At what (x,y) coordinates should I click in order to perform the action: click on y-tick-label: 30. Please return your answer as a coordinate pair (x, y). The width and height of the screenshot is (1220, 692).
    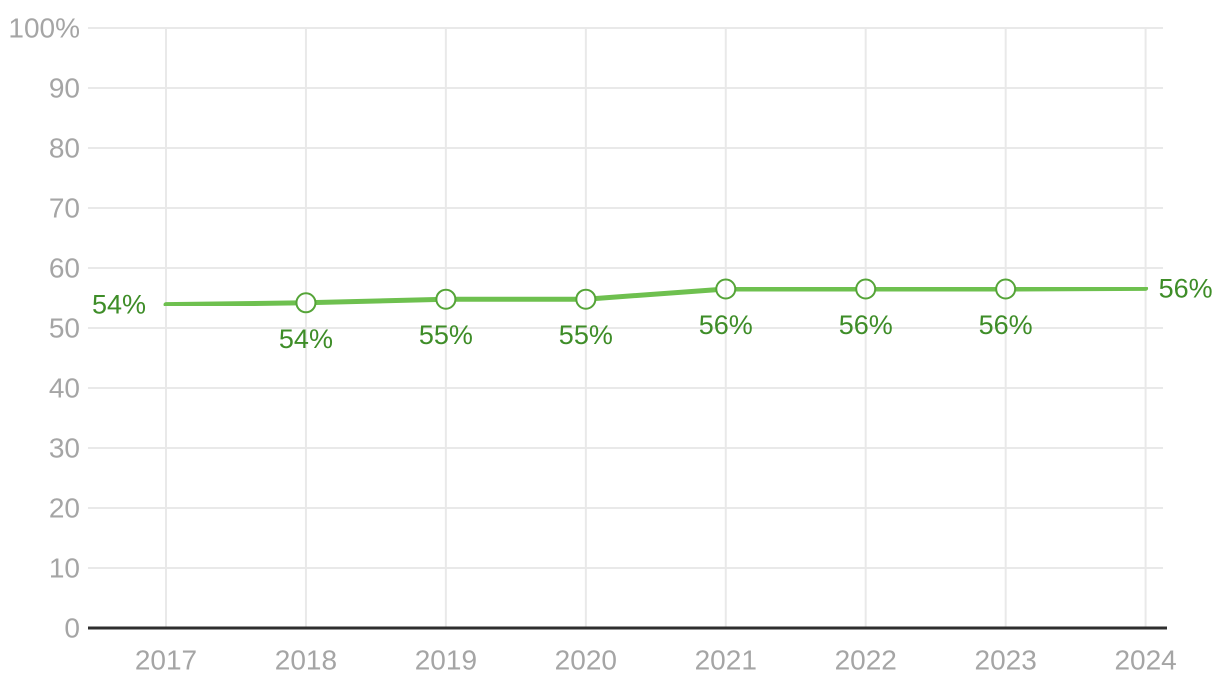
    Looking at the image, I should click on (64, 448).